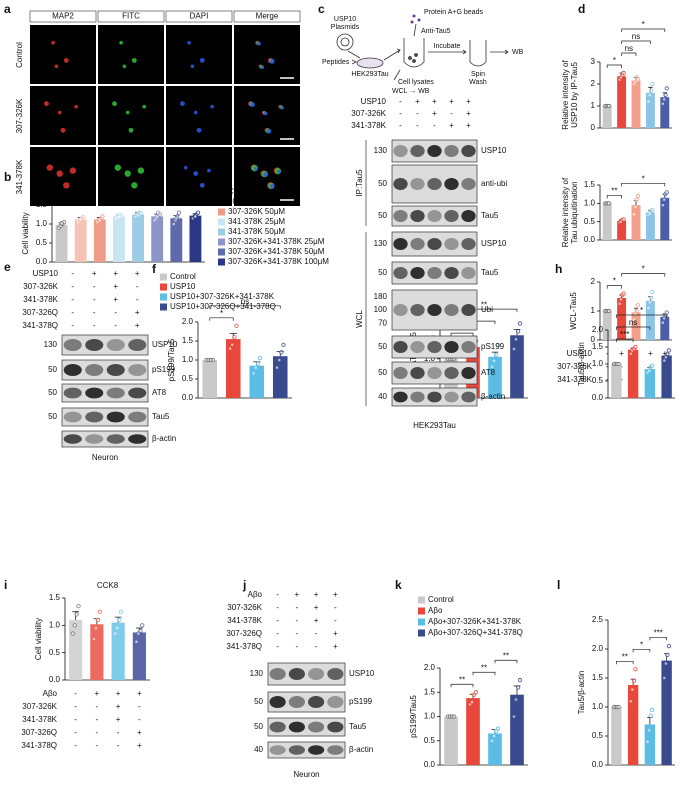  I want to click on significance-label: *, so click(643, 269).